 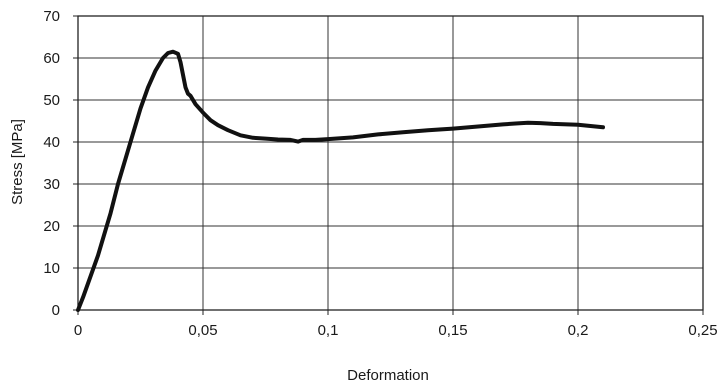 What do you see at coordinates (51, 16) in the screenshot?
I see `y-tick-label: 70` at bounding box center [51, 16].